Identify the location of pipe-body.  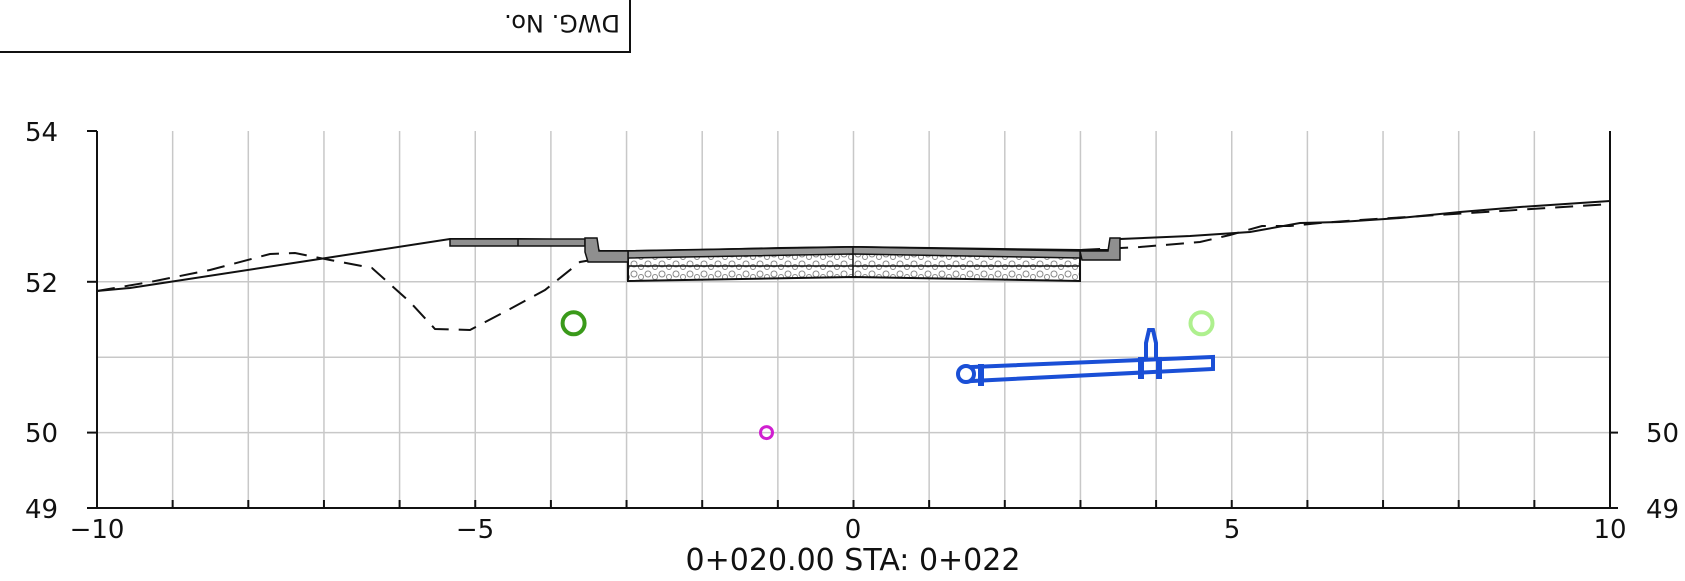
(1092, 369).